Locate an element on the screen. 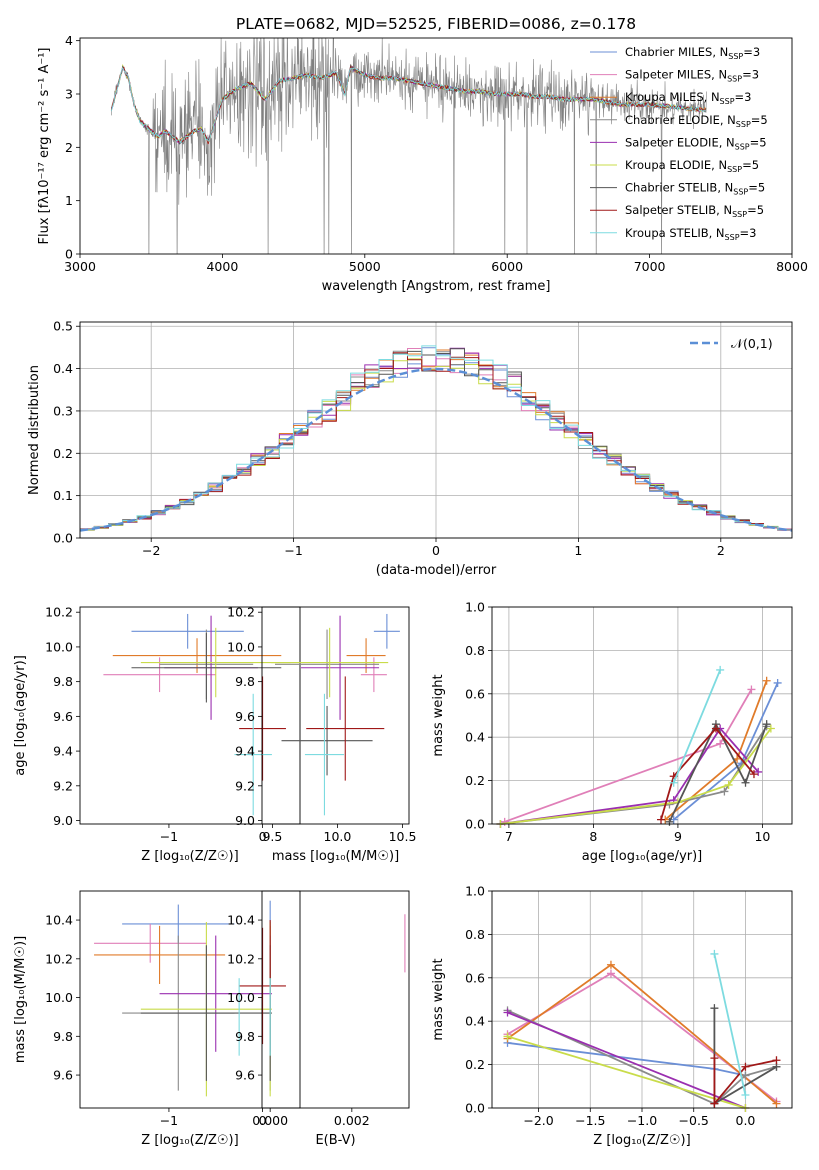  y-tick-label: 9.0 is located at coordinates (245, 820).